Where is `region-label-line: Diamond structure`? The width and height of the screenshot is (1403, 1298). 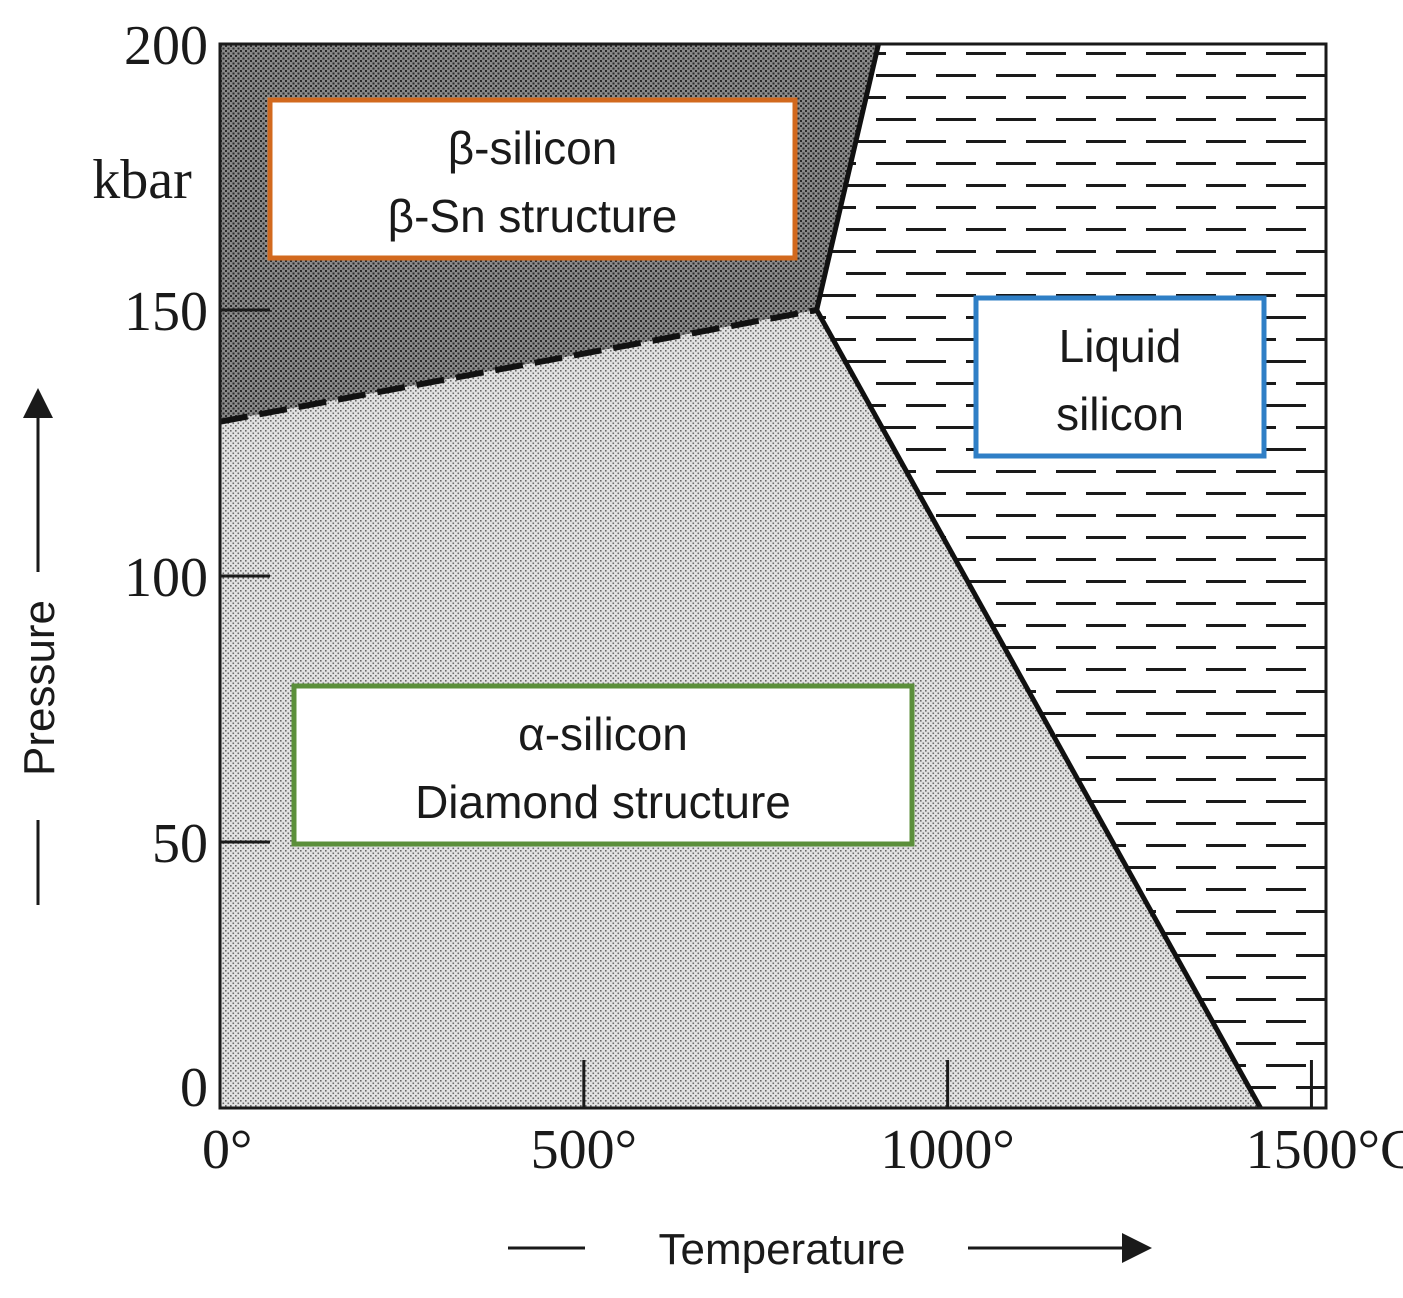 region-label-line: Diamond structure is located at coordinates (603, 802).